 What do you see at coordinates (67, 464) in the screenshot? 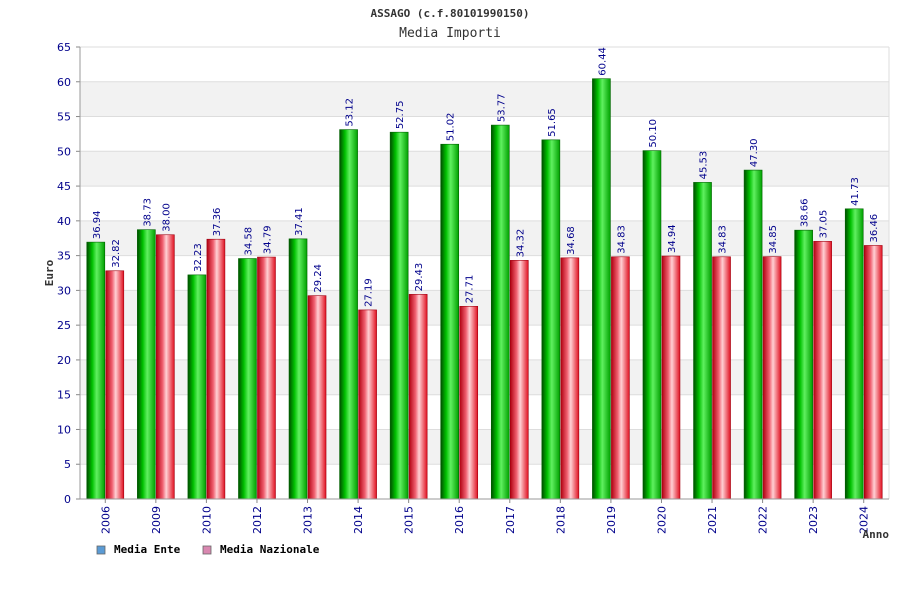
I see `y-tick-label: 5` at bounding box center [67, 464].